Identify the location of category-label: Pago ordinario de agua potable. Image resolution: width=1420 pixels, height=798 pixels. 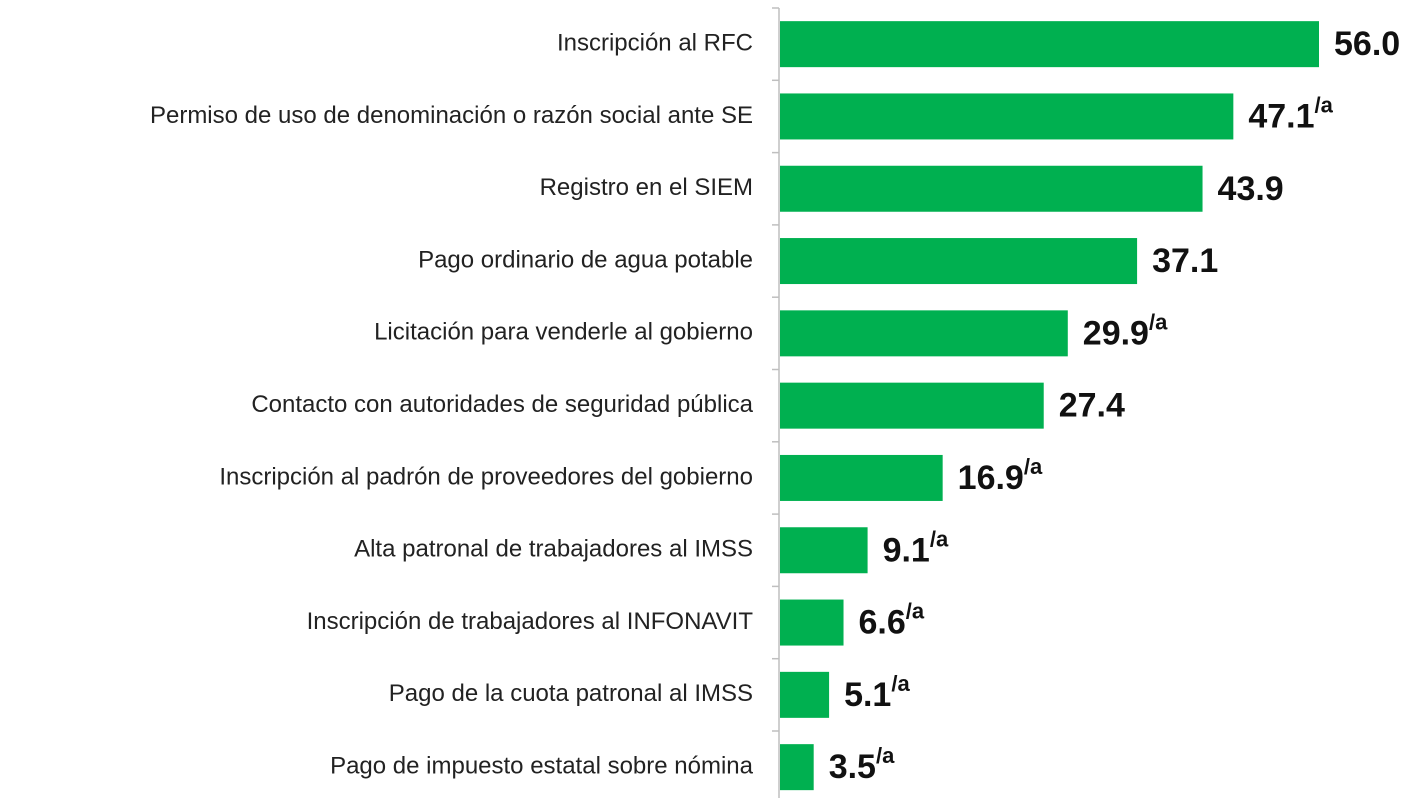
(585, 259).